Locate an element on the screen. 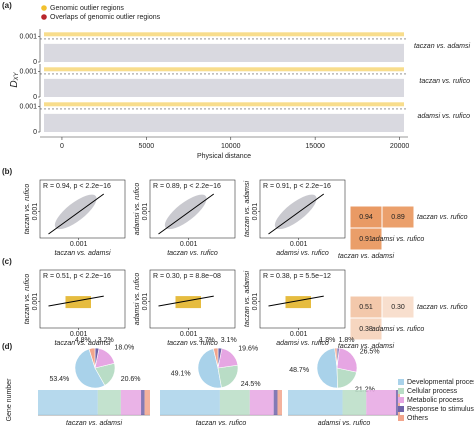 This screenshot has width=474, height=429. heatmap-value: 0.89 is located at coordinates (398, 217).